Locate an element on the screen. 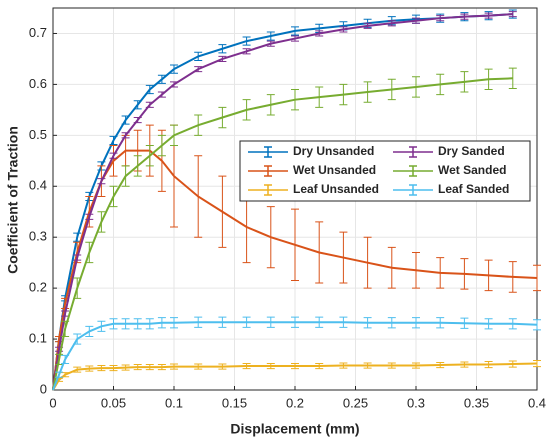 The image size is (550, 444). x-tick-label: 0.1 is located at coordinates (174, 402).